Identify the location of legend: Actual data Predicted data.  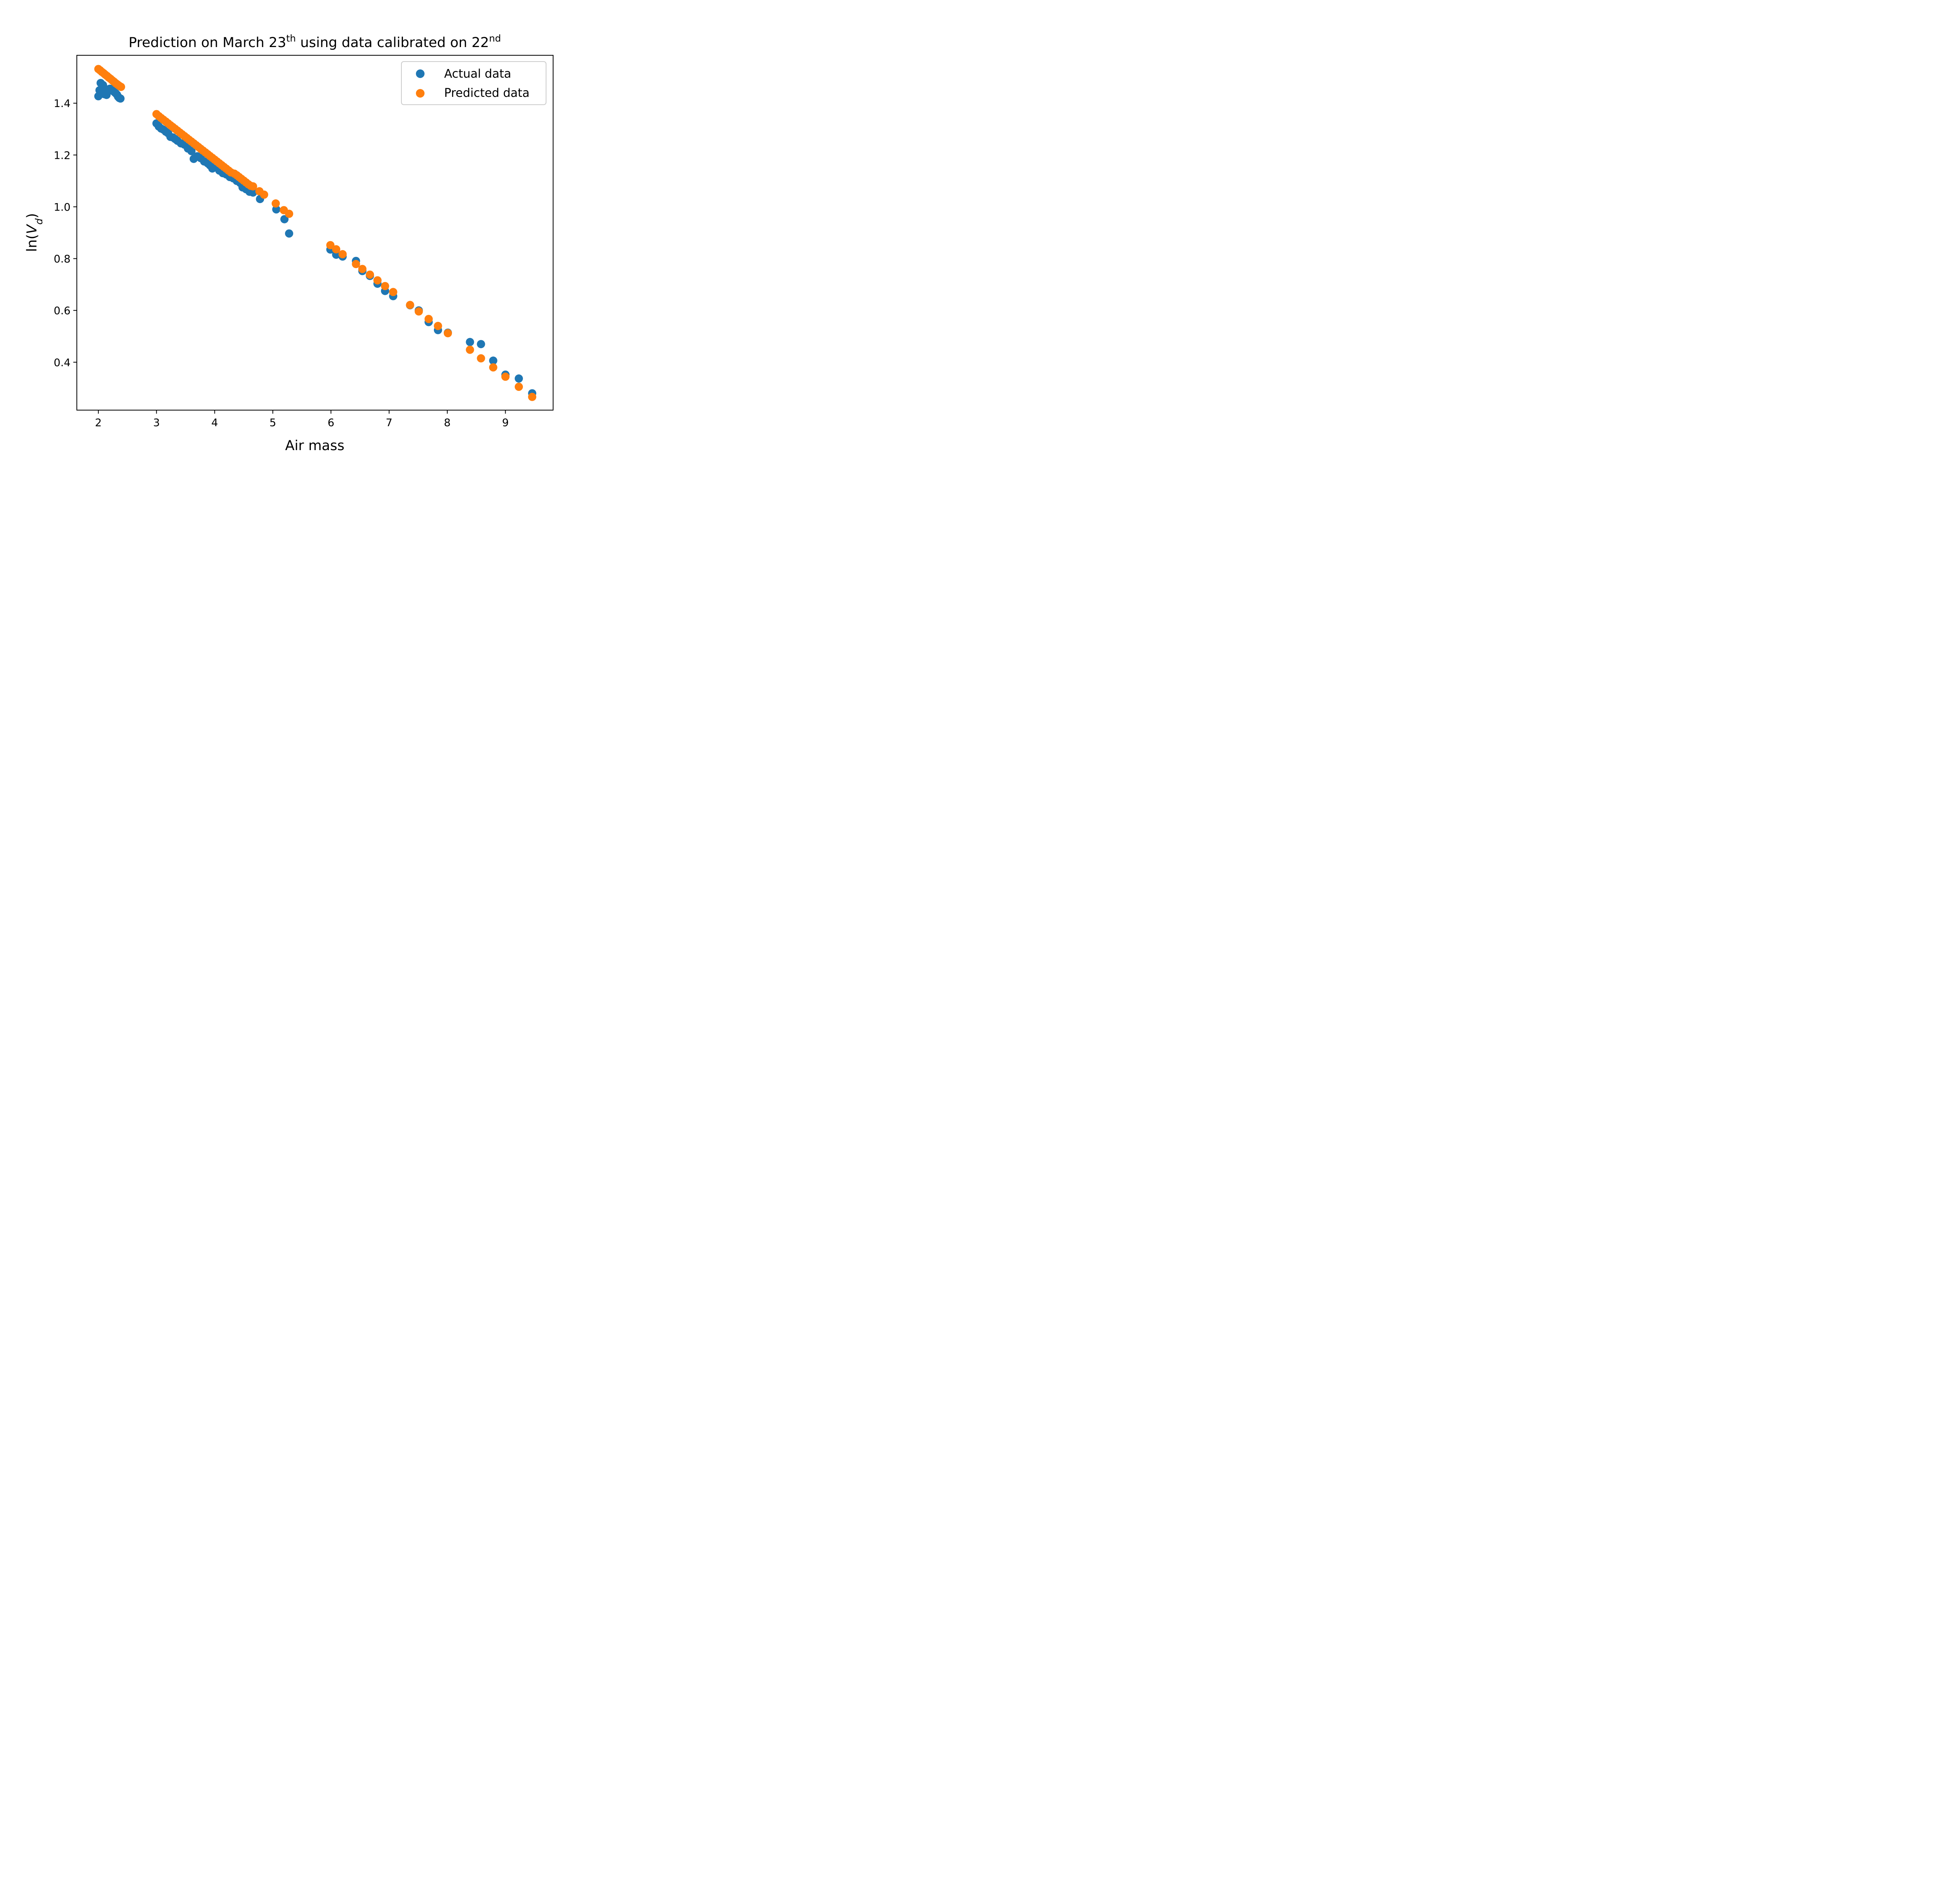
(473, 83).